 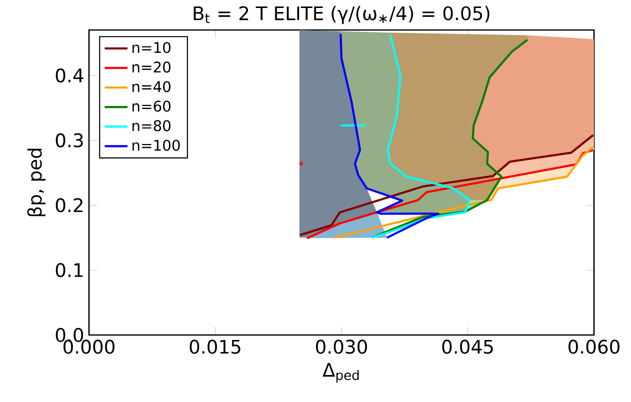 What do you see at coordinates (594, 347) in the screenshot?
I see `x-tick-label: 0.060` at bounding box center [594, 347].